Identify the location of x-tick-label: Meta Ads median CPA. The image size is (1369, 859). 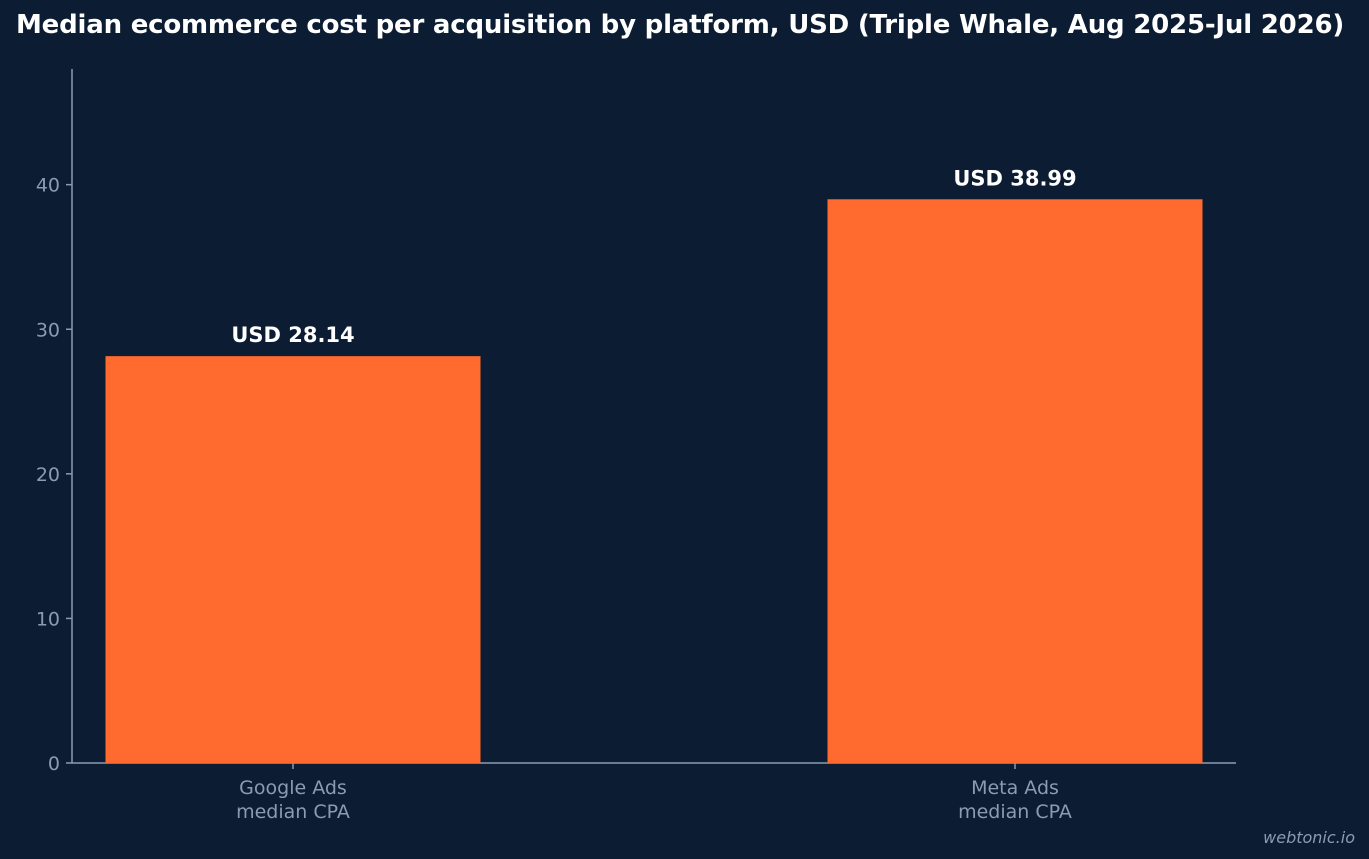
(1015, 800).